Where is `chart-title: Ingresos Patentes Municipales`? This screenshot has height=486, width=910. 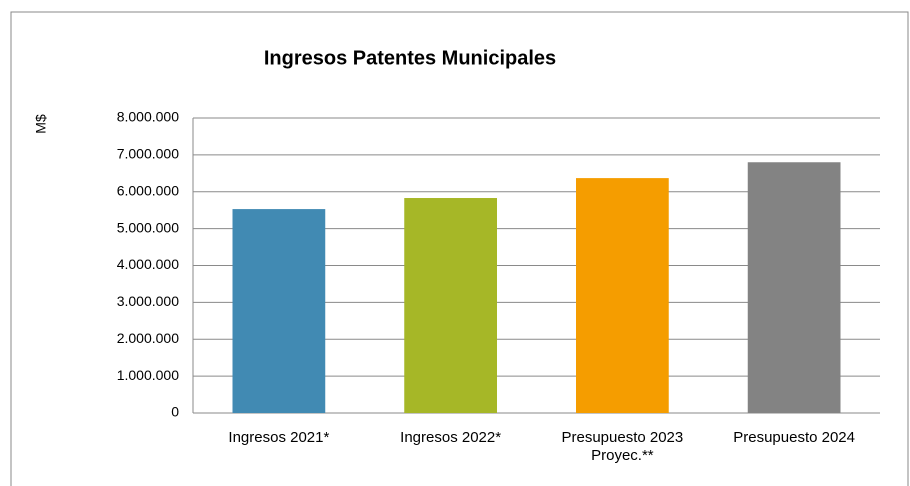 chart-title: Ingresos Patentes Municipales is located at coordinates (410, 58).